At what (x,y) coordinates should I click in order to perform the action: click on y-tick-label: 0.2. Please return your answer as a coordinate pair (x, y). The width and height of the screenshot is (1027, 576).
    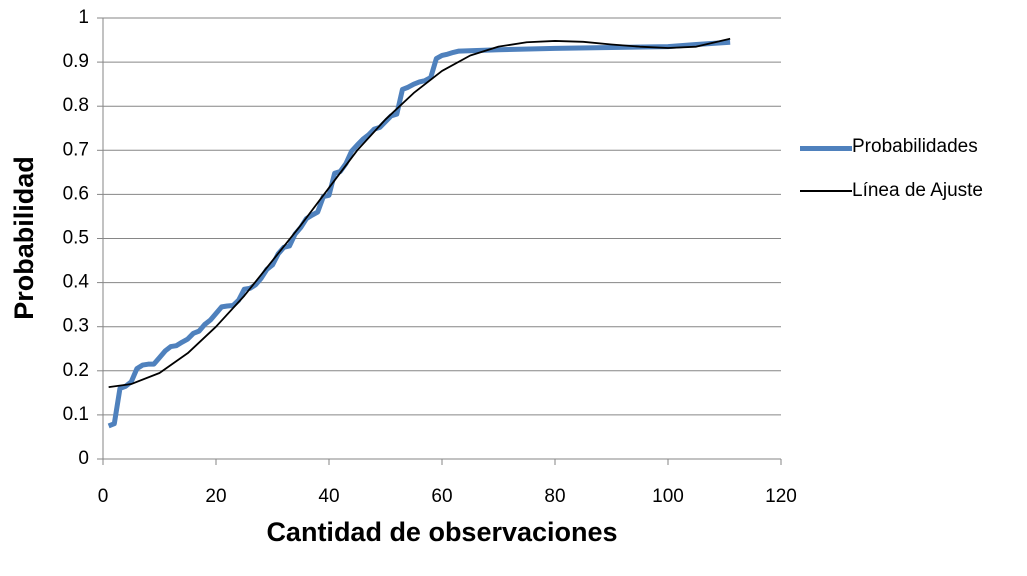
    Looking at the image, I should click on (76, 370).